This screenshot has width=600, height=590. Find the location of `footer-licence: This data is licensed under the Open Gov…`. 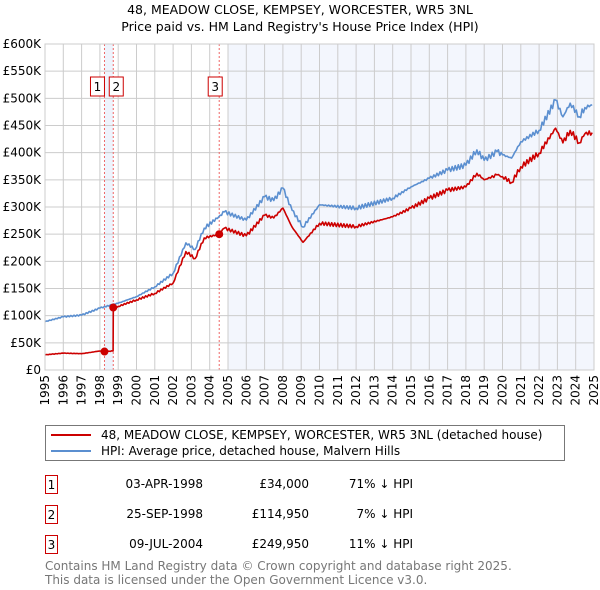

footer-licence: This data is licensed under the Open Gov… is located at coordinates (236, 580).